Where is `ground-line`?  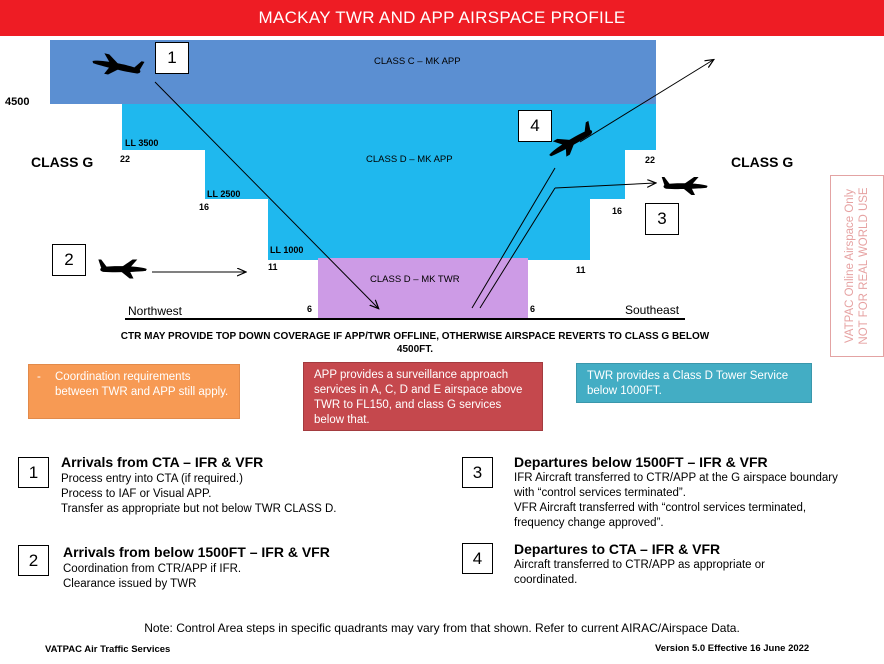
ground-line is located at coordinates (405, 319).